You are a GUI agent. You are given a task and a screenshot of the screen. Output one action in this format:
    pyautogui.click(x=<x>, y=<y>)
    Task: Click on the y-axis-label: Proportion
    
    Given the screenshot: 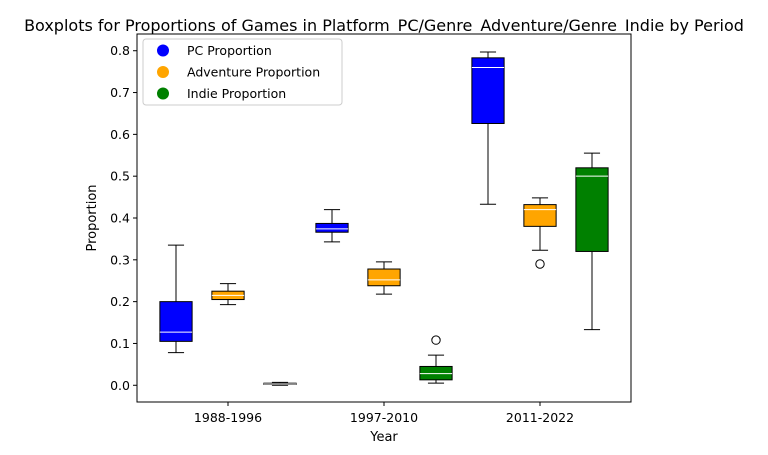 What is the action you would take?
    pyautogui.click(x=92, y=217)
    